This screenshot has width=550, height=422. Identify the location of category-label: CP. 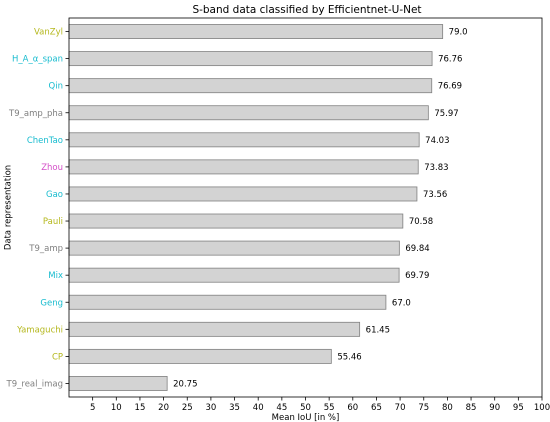
(57, 357).